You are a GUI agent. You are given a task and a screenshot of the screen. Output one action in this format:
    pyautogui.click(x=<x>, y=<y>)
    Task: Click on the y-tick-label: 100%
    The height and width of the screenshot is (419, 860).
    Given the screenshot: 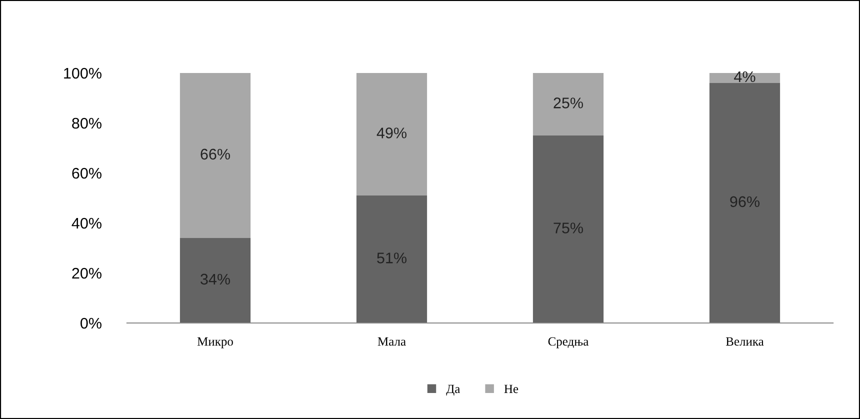 What is the action you would take?
    pyautogui.click(x=83, y=73)
    